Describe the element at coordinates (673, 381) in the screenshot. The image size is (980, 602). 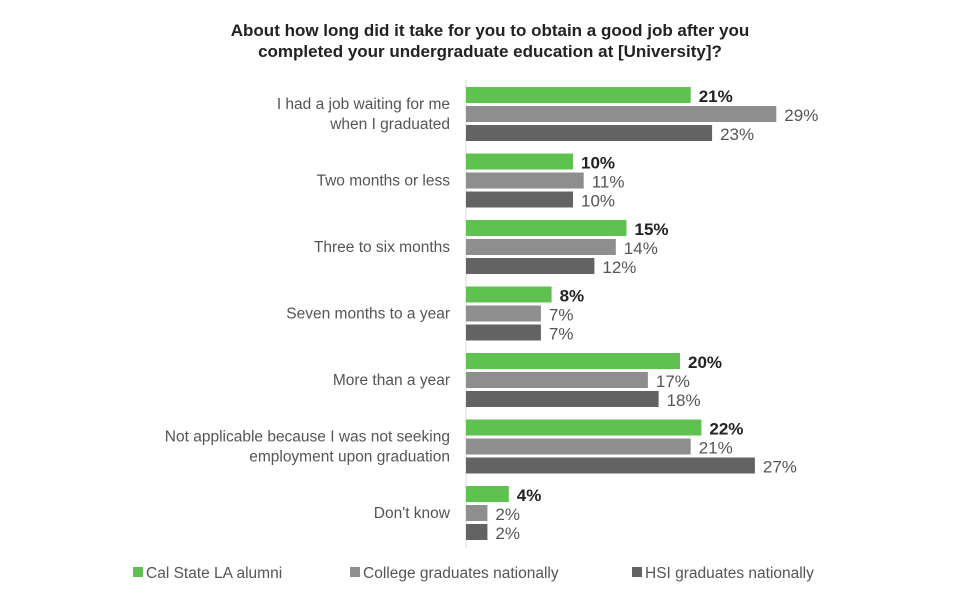
I see `data-label: 17%` at that location.